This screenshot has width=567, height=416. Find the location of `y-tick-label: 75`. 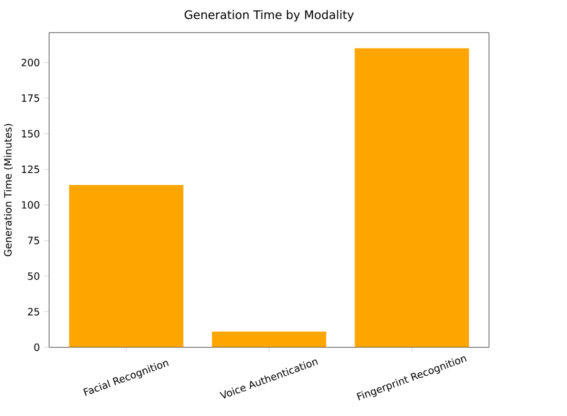

y-tick-label: 75 is located at coordinates (34, 240).